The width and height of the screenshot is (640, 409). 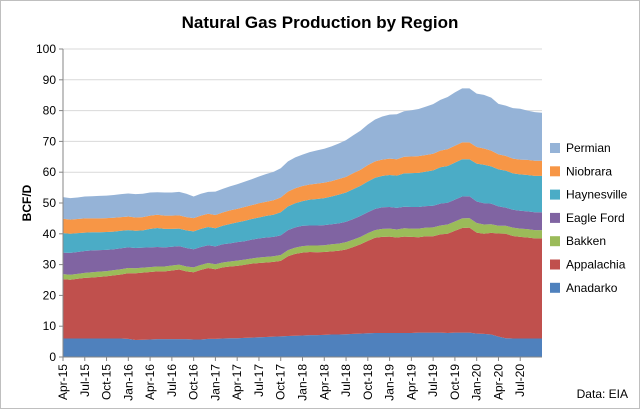 What do you see at coordinates (602, 394) in the screenshot?
I see `source-note: Data: EIA` at bounding box center [602, 394].